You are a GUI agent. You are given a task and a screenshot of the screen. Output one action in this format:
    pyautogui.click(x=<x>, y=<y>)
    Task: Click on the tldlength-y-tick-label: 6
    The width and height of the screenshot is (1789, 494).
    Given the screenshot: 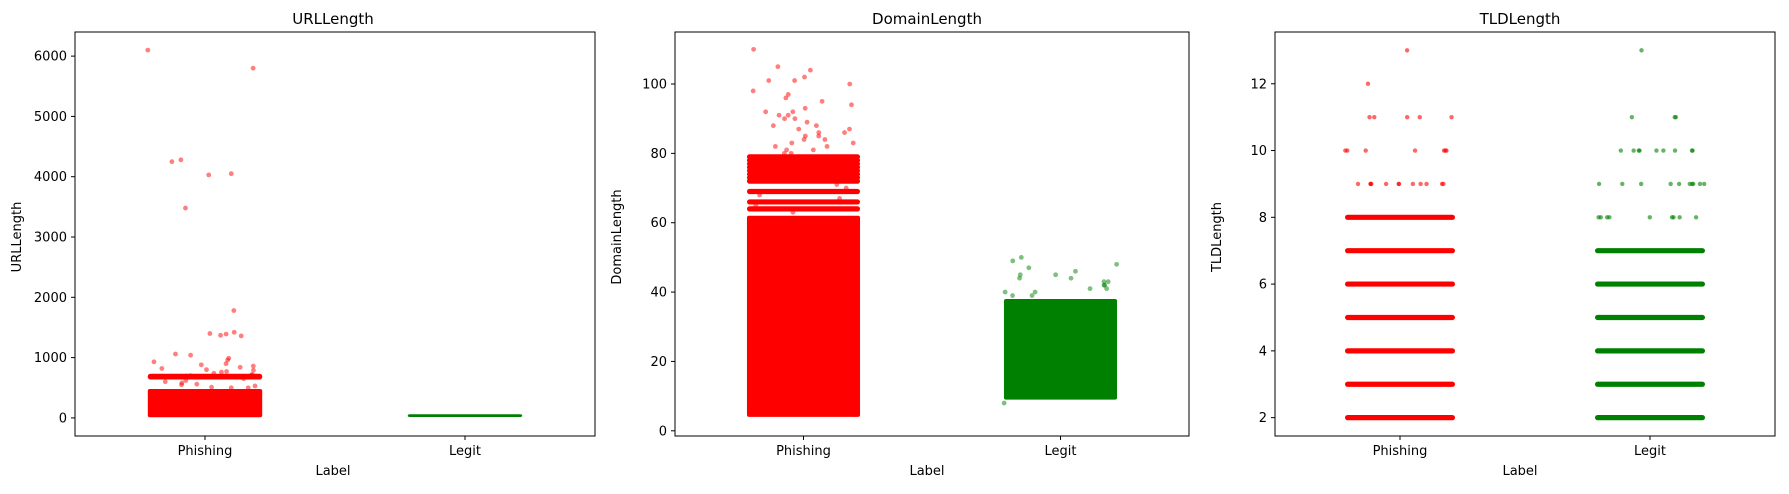 What is the action you would take?
    pyautogui.click(x=1263, y=285)
    